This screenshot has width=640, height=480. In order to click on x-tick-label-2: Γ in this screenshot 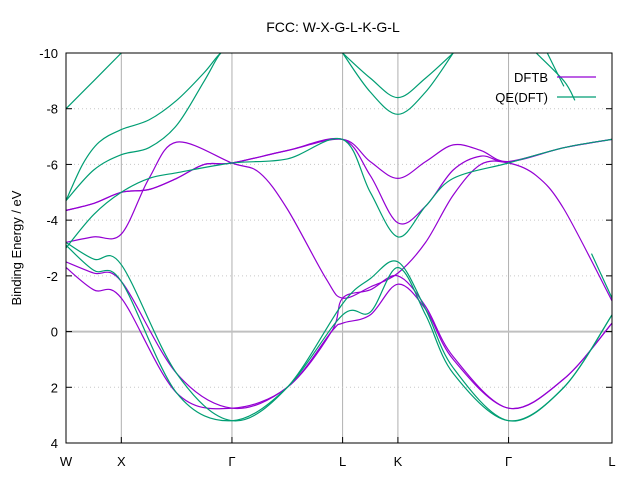, I will do `click(231, 461)`.